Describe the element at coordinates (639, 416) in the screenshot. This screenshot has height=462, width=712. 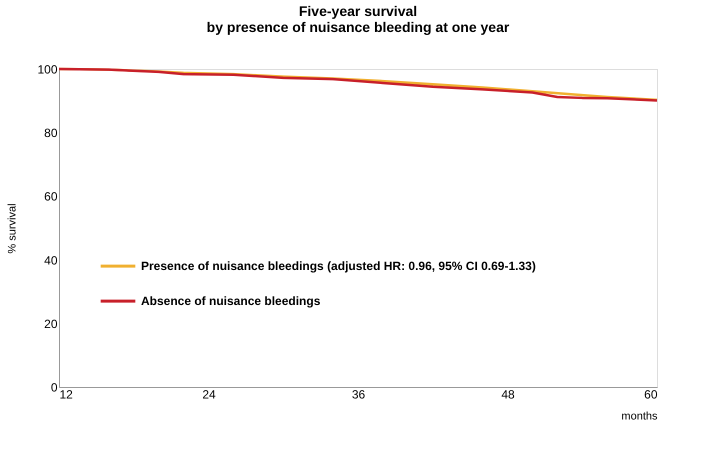
I see `x-axis-title: months` at that location.